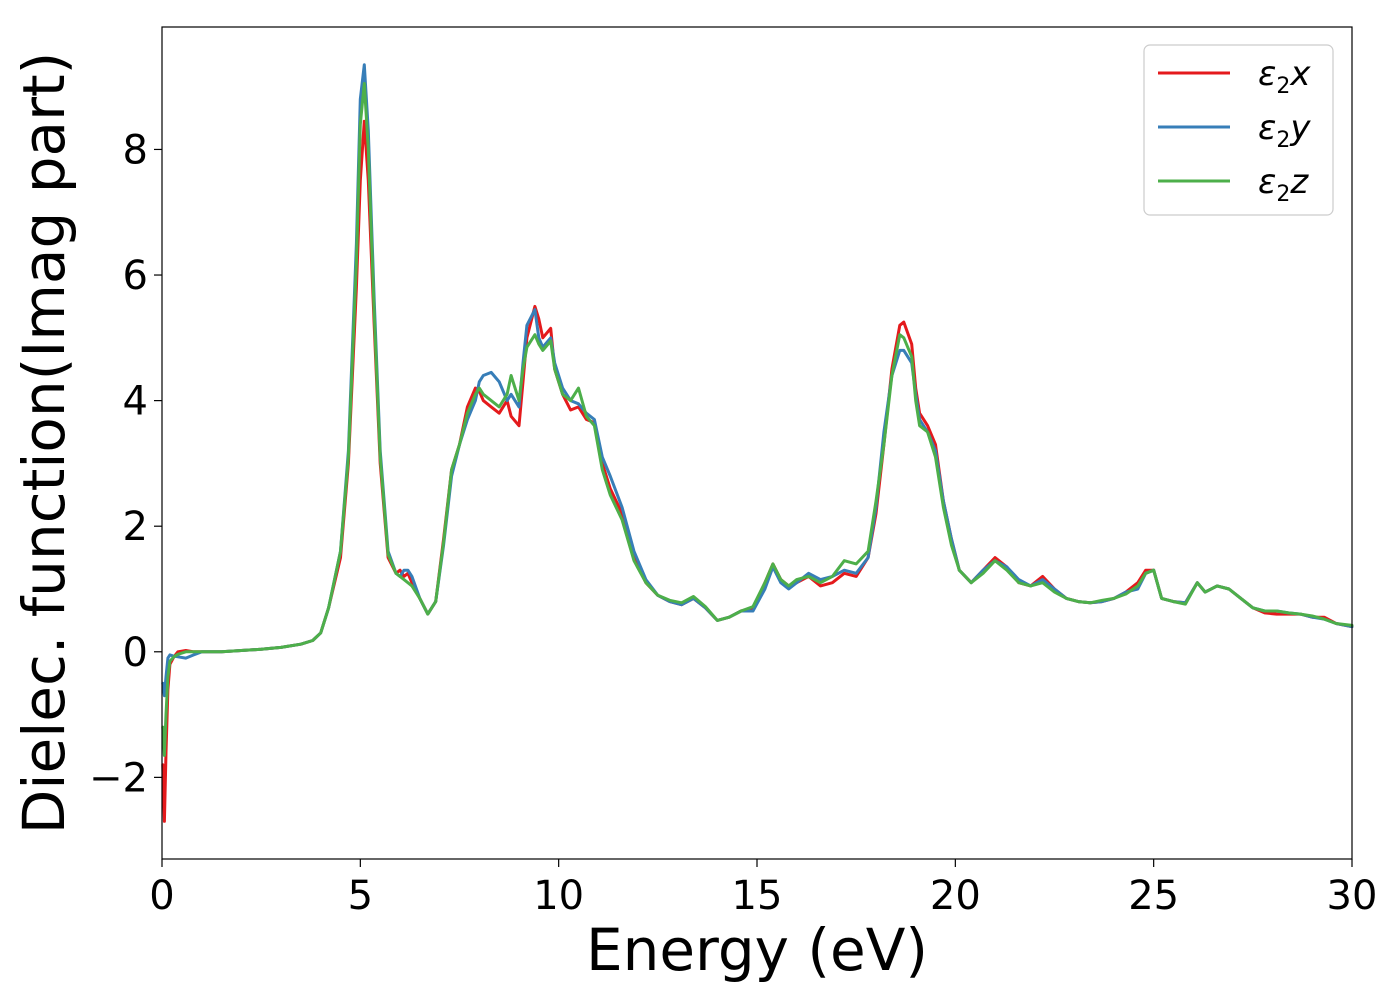 The height and width of the screenshot is (1000, 1400). I want to click on y-tick-label: 6, so click(135, 276).